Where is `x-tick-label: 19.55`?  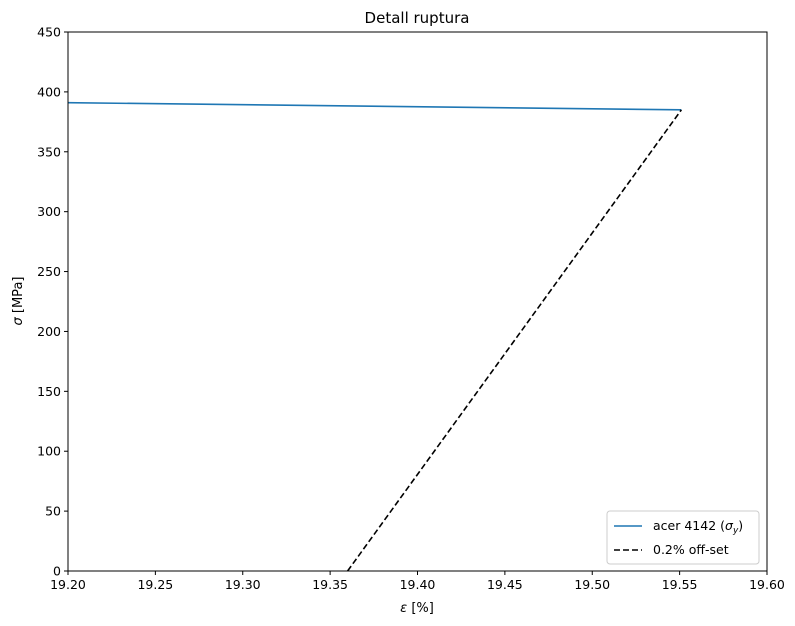 x-tick-label: 19.55 is located at coordinates (680, 584).